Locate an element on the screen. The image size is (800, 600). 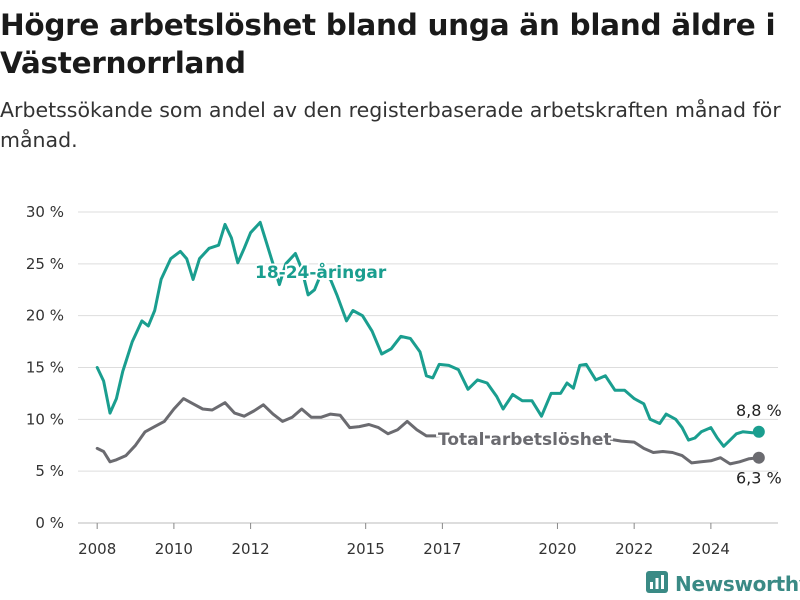
end-point-youth is located at coordinates (758, 431).